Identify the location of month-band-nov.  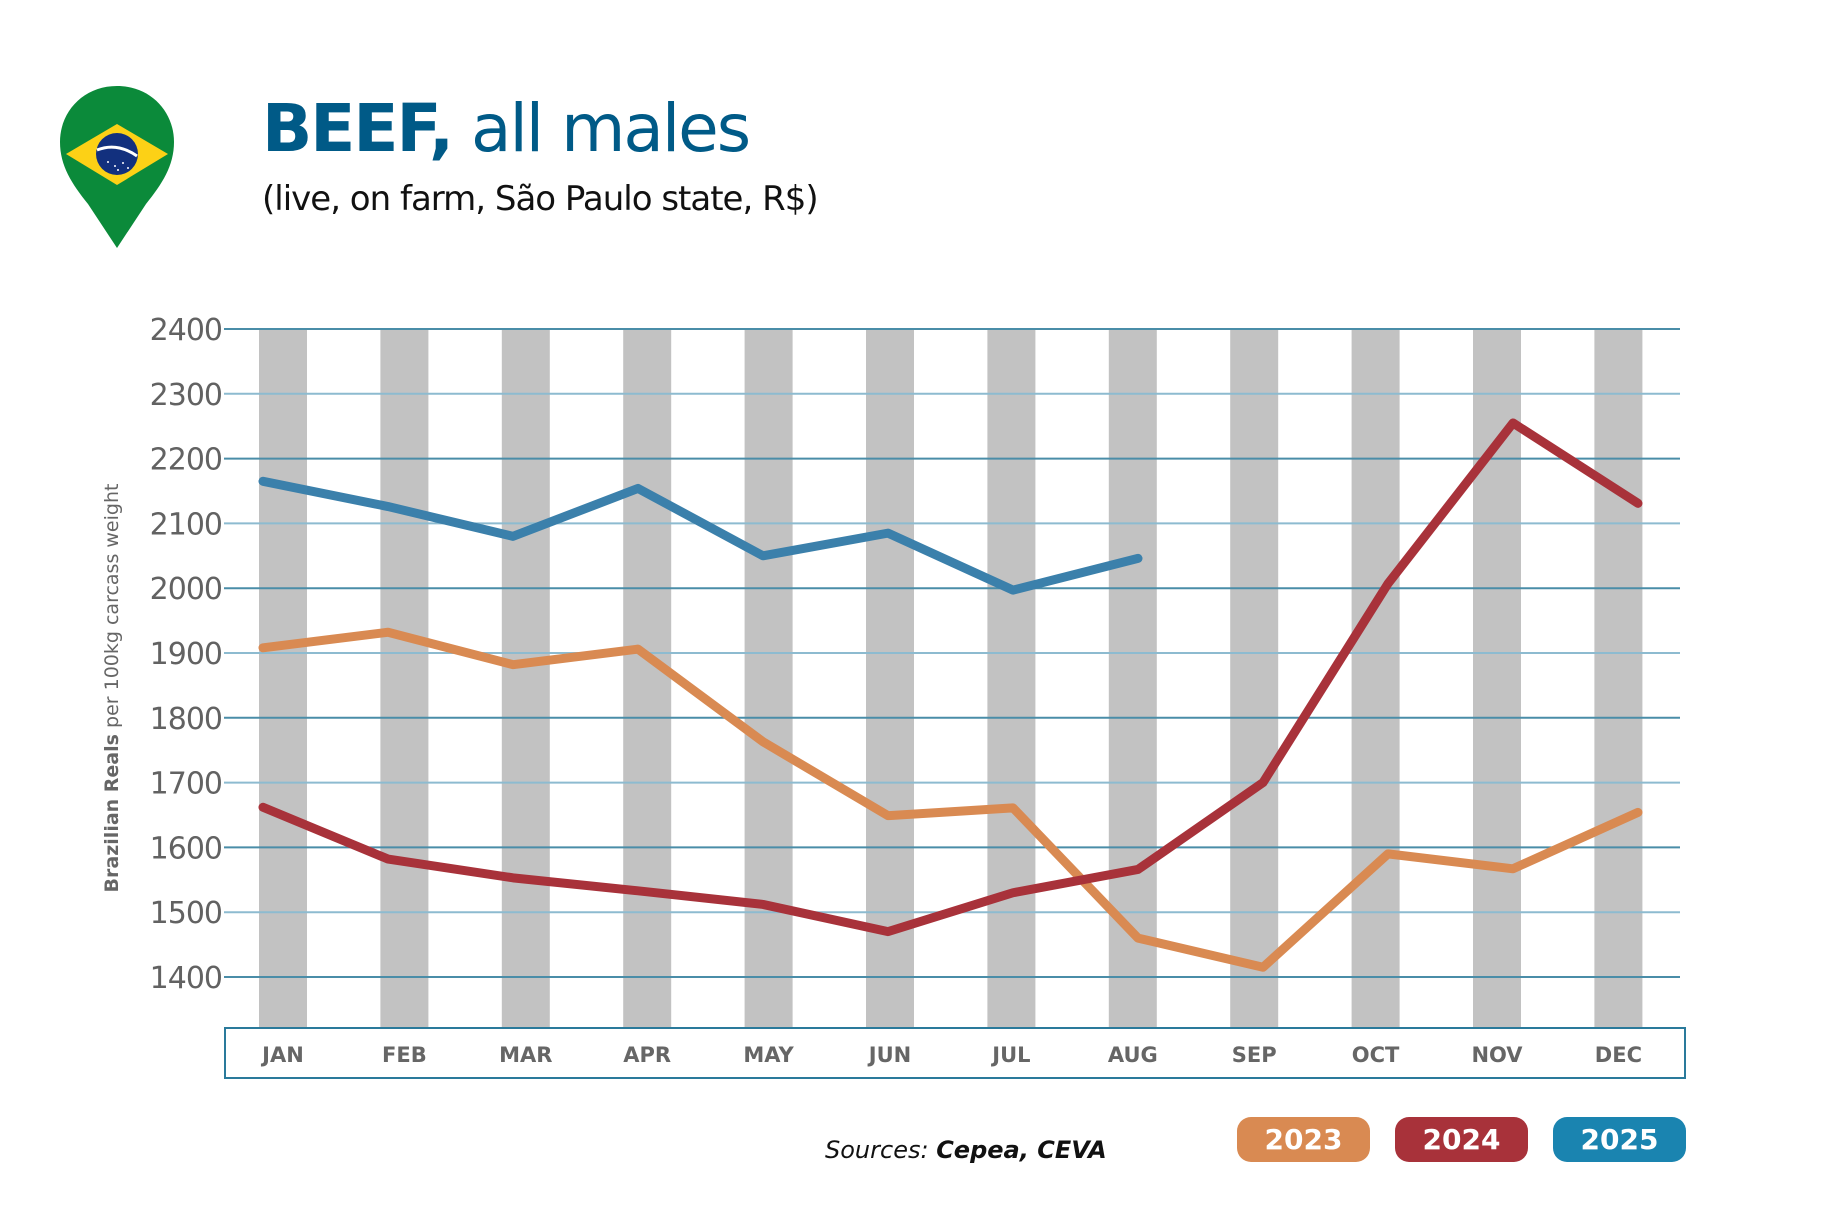
(1497, 678).